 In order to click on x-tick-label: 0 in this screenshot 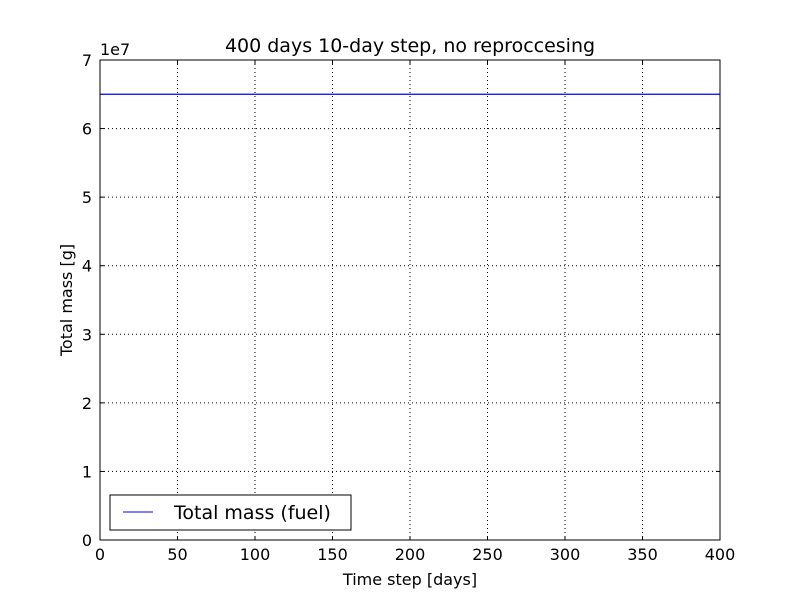, I will do `click(100, 554)`.